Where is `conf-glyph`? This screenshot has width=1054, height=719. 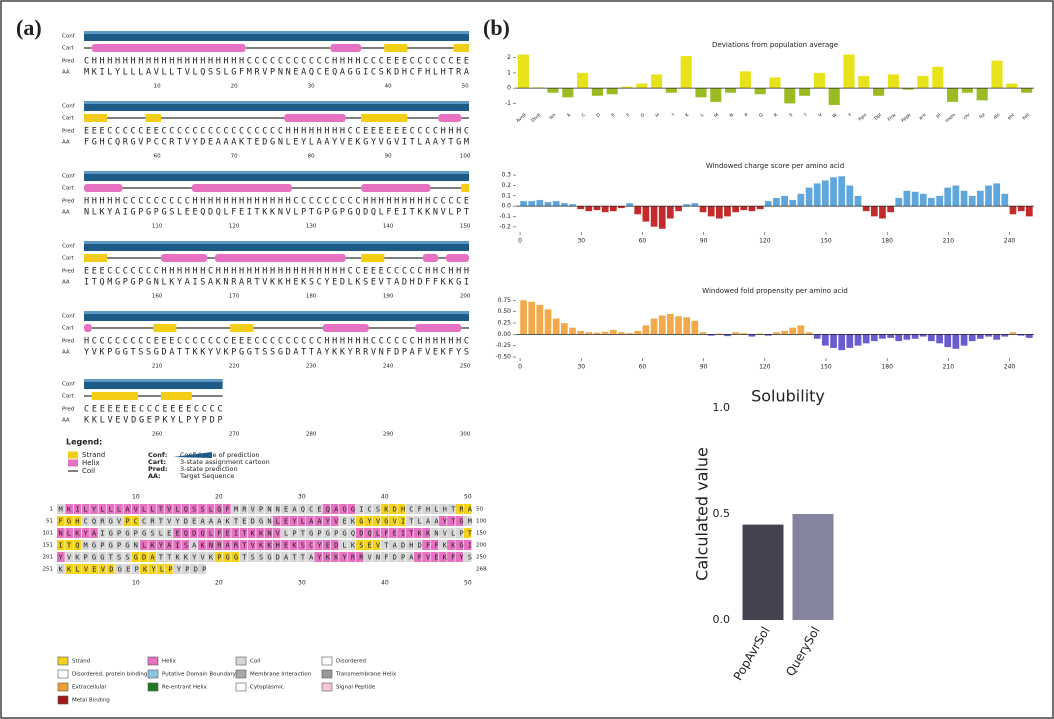
conf-glyph is located at coordinates (192, 455).